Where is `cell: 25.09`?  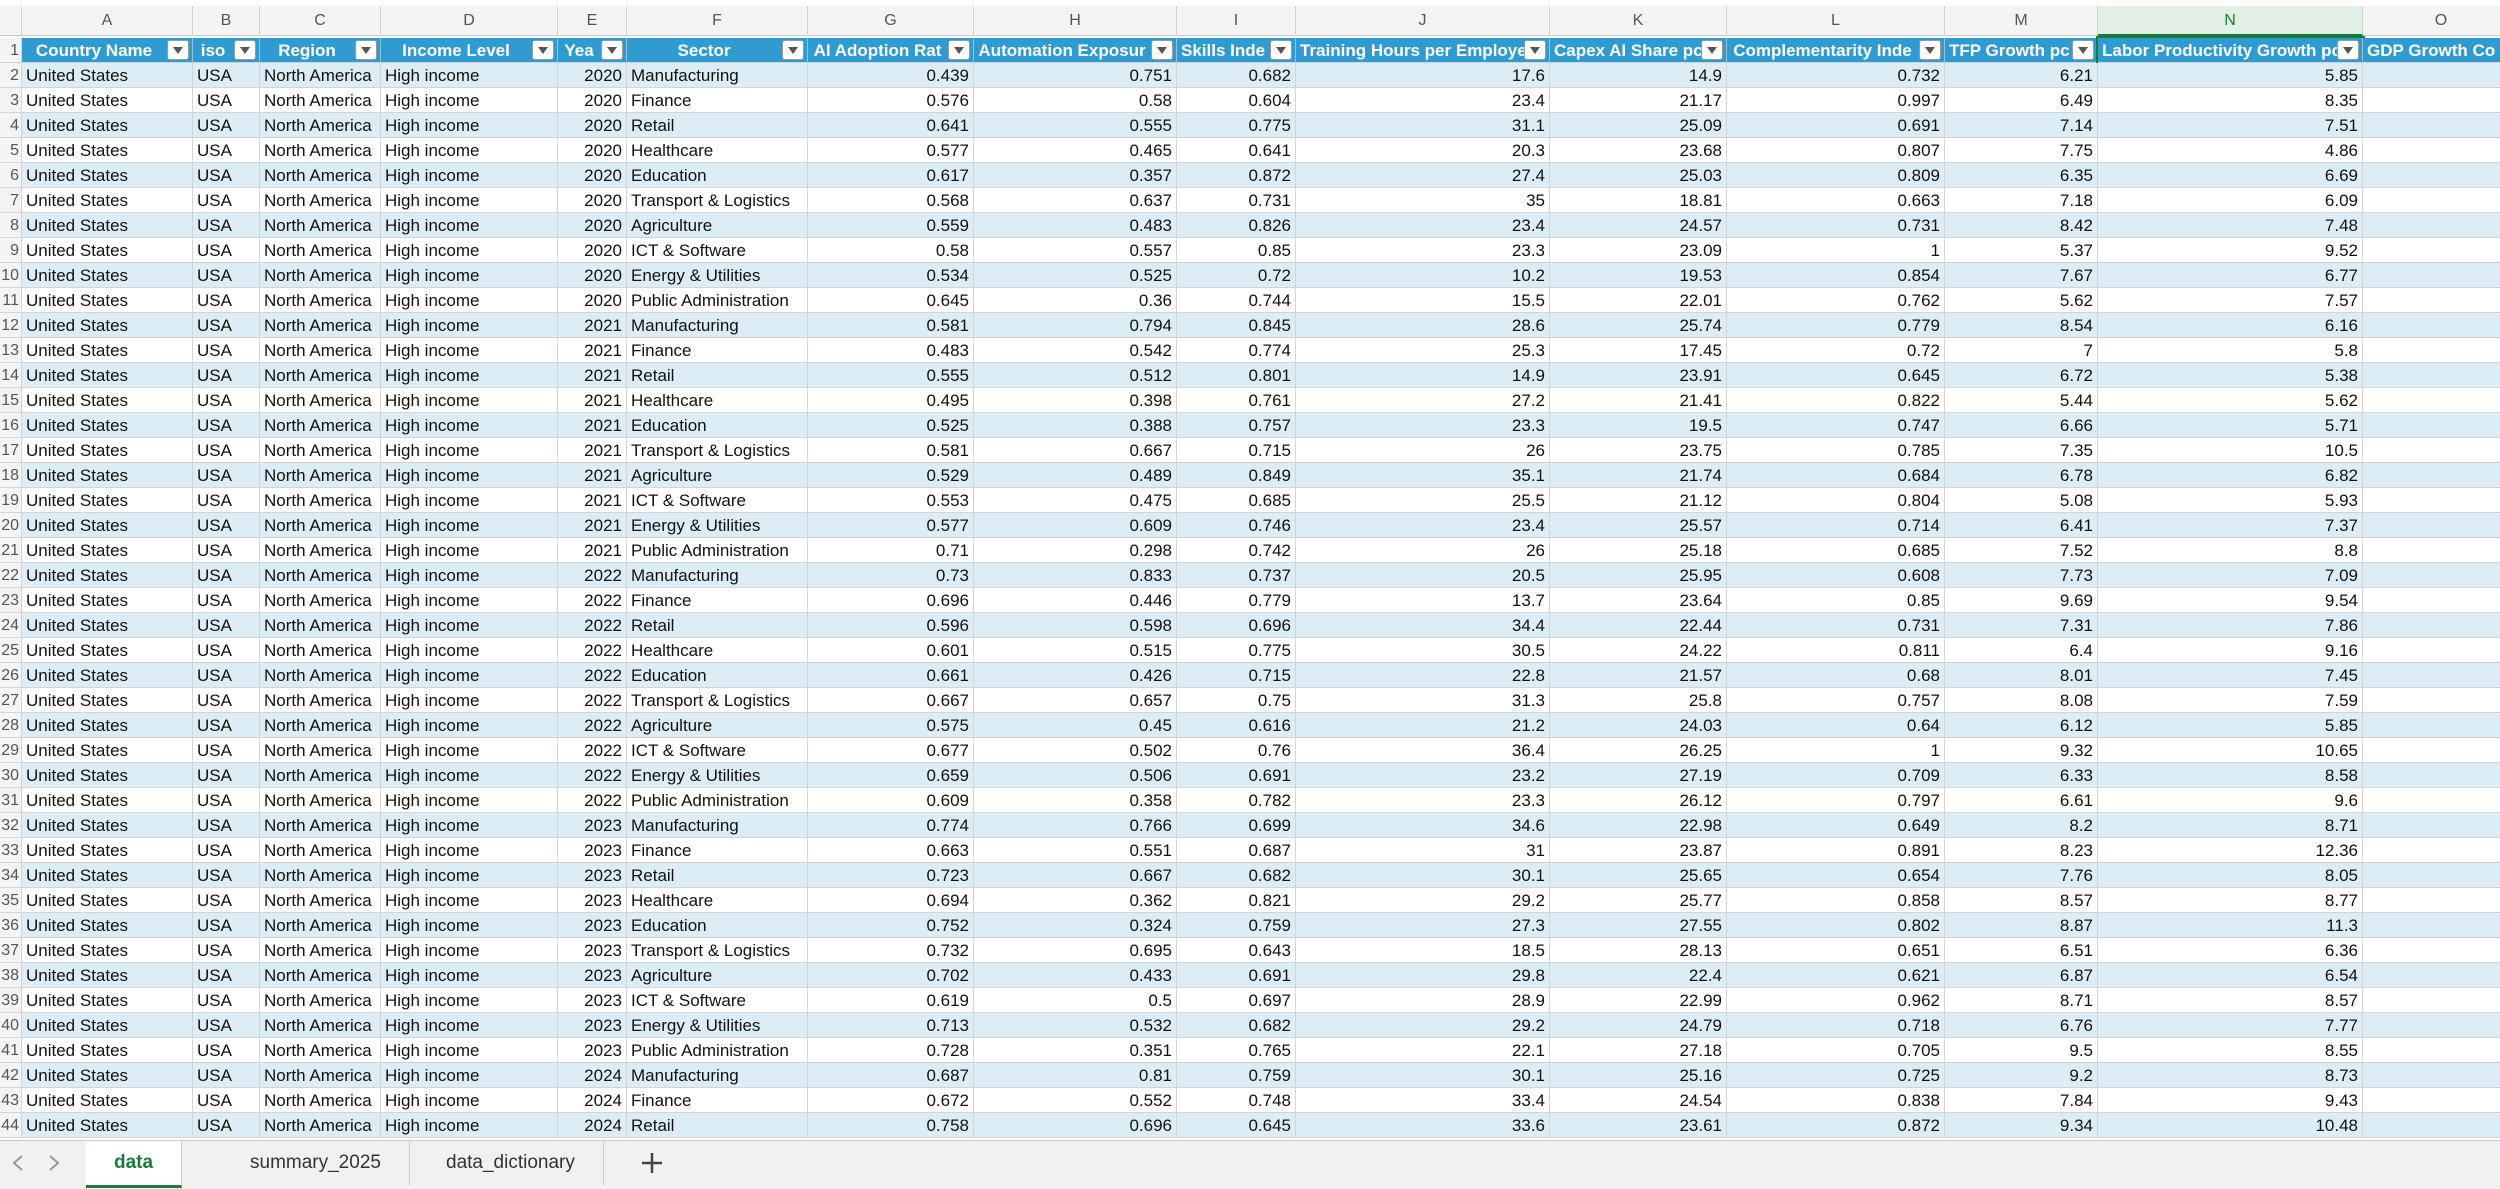 cell: 25.09 is located at coordinates (1638, 125).